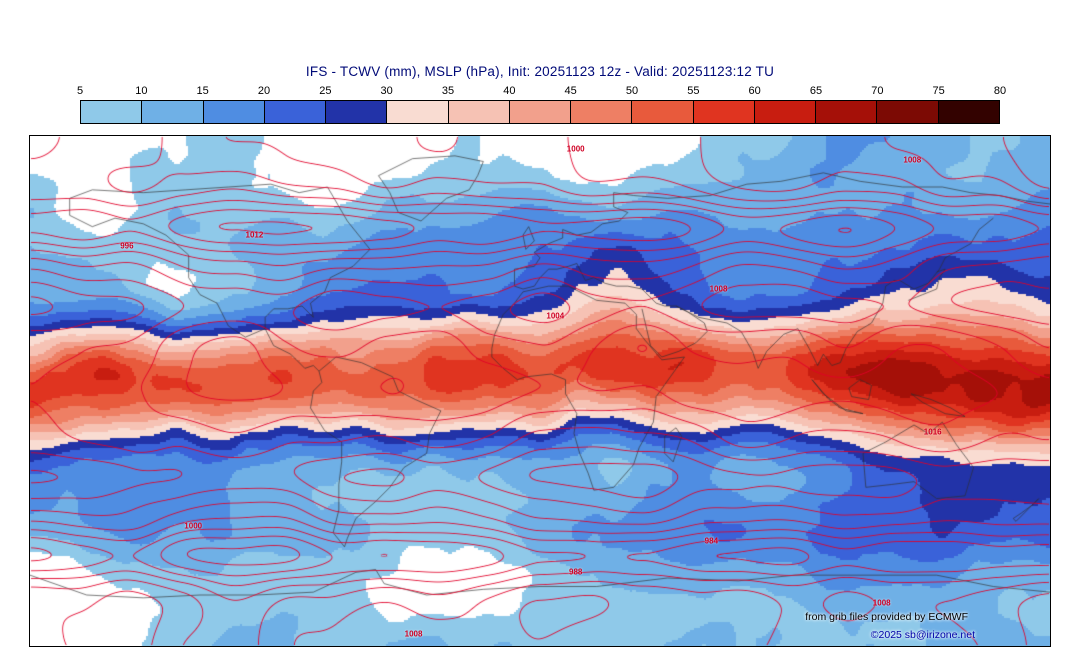  I want to click on colorbar-tick: 70, so click(877, 91).